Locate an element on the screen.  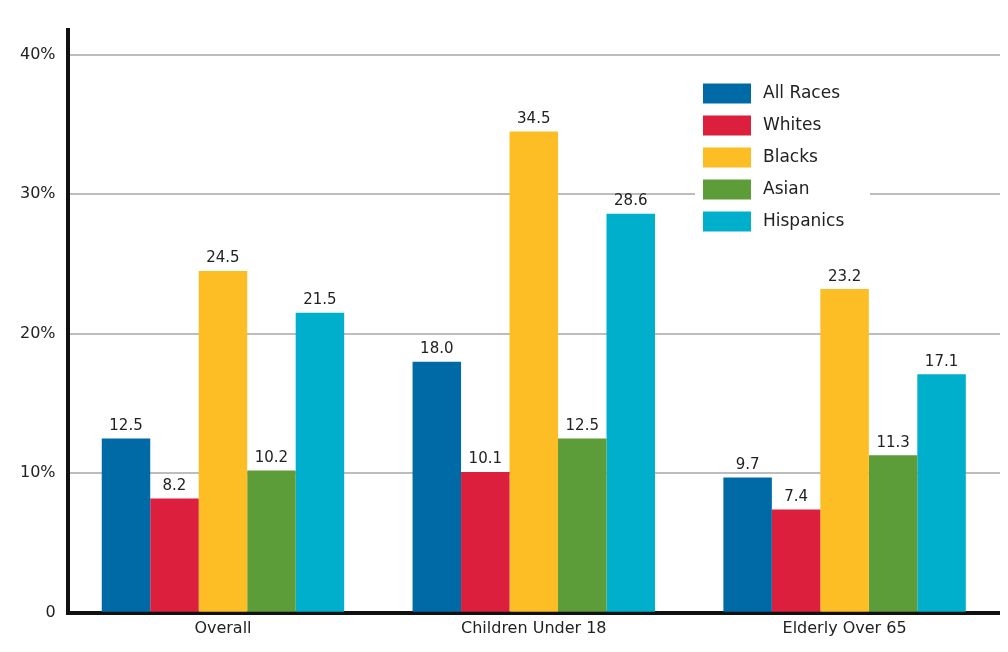
y-tick-label: 20% is located at coordinates (38, 332).